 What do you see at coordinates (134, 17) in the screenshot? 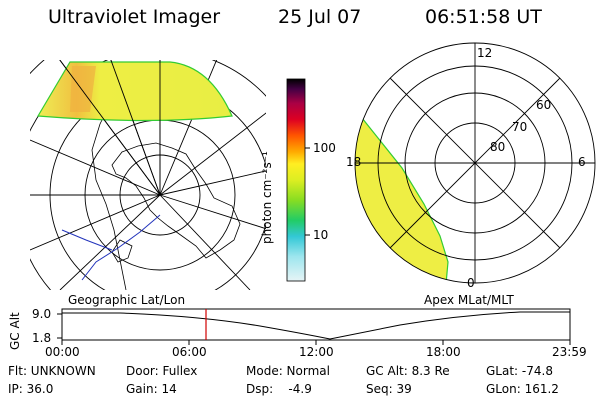
I see `instrument-title: Ultraviolet Imager` at bounding box center [134, 17].